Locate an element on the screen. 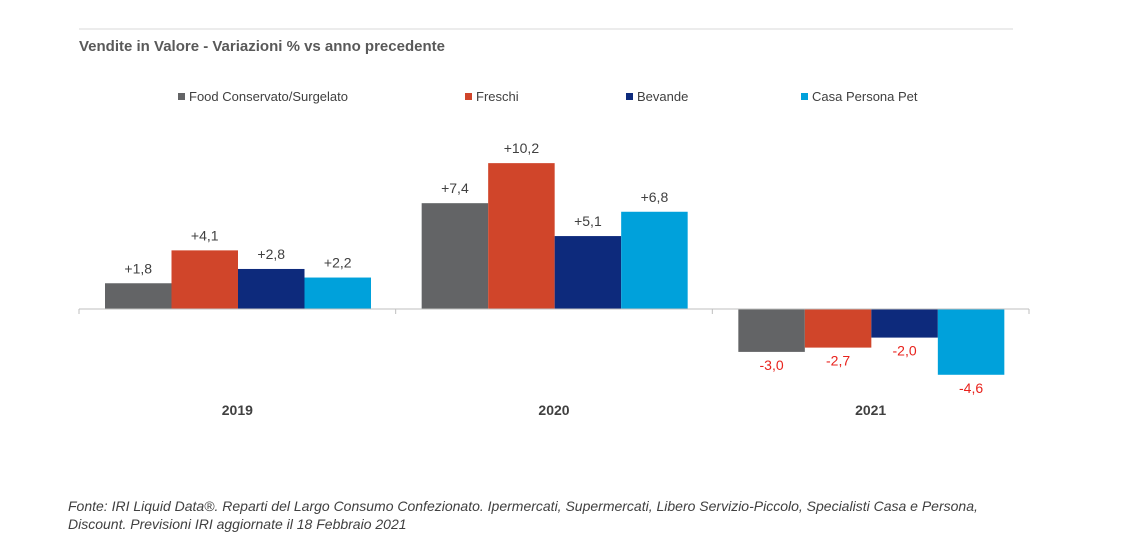 This screenshot has height=553, width=1137. category-labels: 2019 2020 2021 is located at coordinates (554, 410).